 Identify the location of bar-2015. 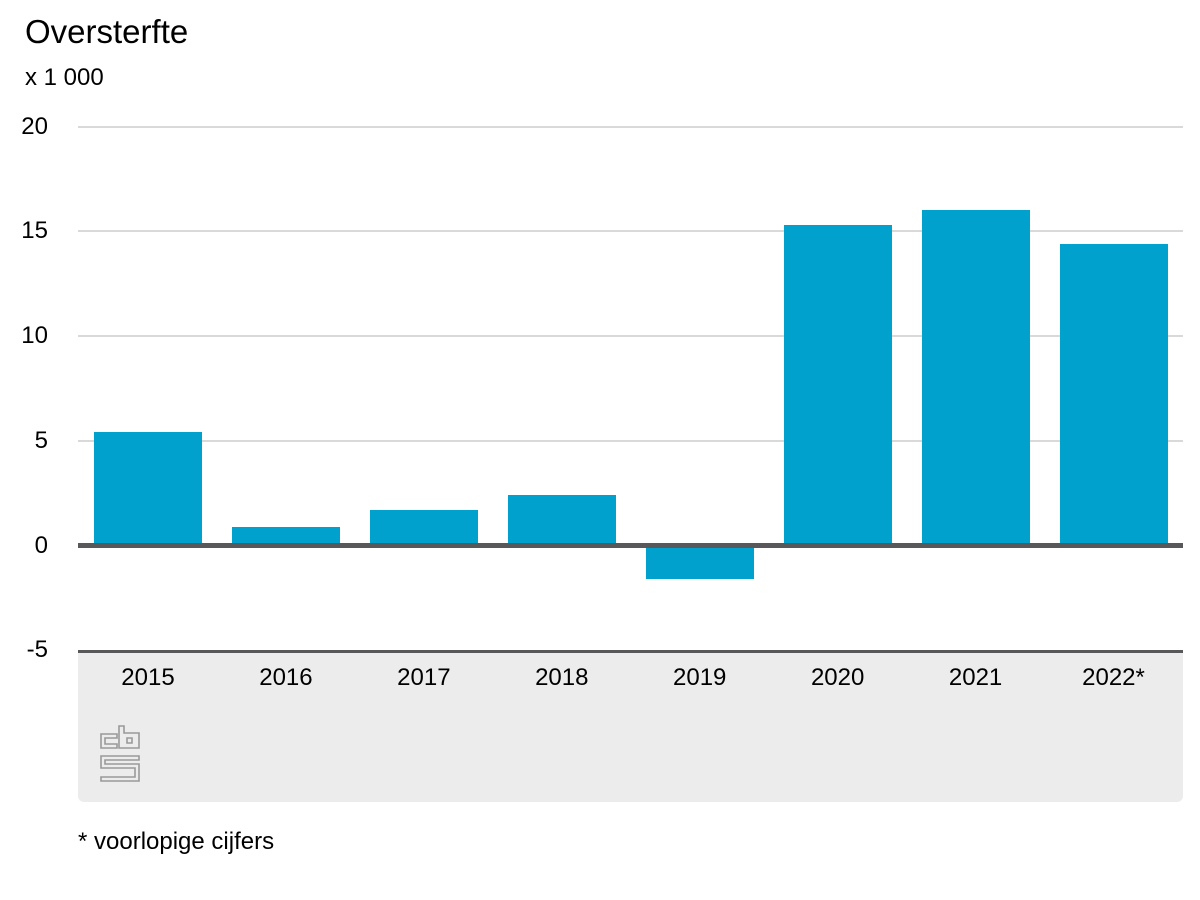
(148, 489).